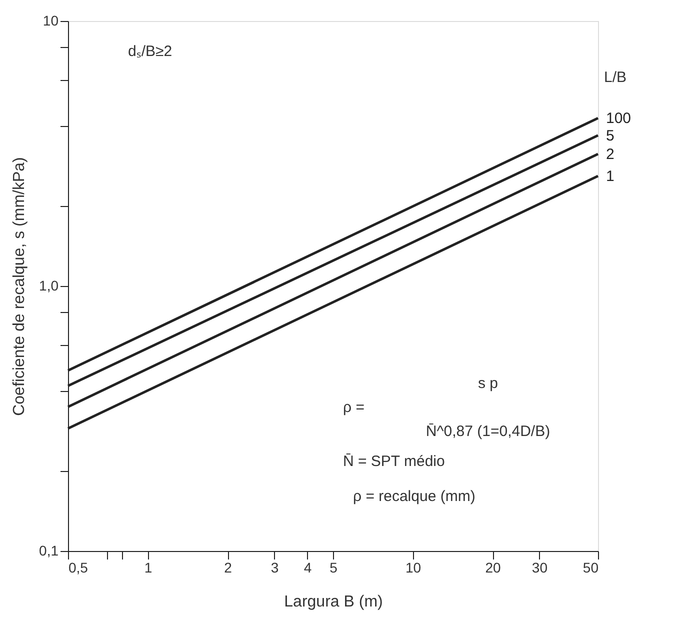 This screenshot has height=644, width=685. What do you see at coordinates (148, 568) in the screenshot?
I see `x-tick-label: 1` at bounding box center [148, 568].